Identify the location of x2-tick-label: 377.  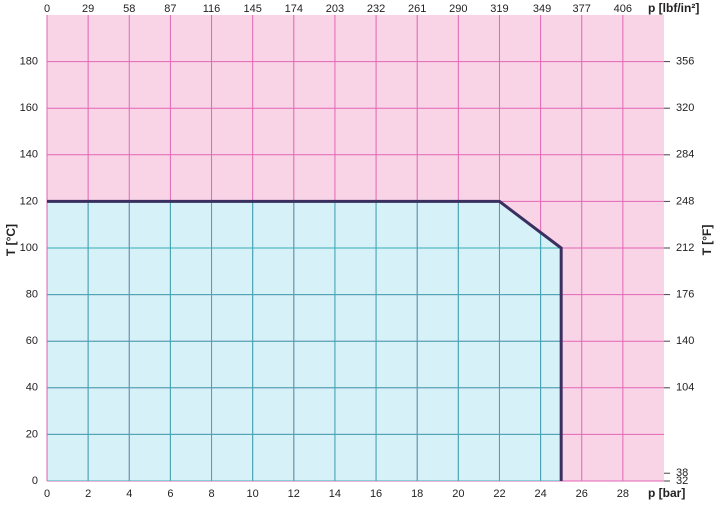
(582, 9).